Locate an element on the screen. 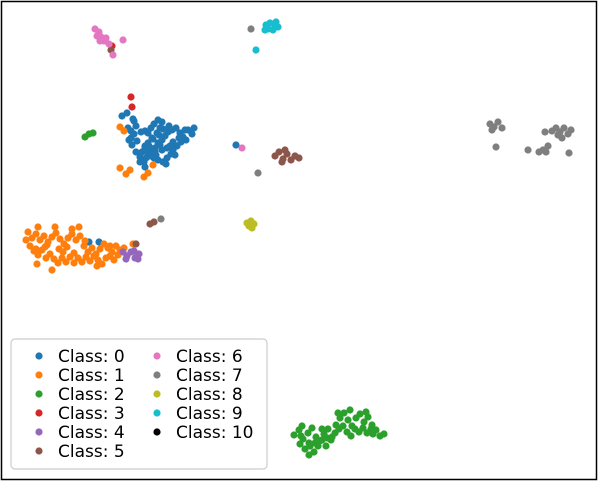  legend-label-5: Class: 5 is located at coordinates (91, 452).